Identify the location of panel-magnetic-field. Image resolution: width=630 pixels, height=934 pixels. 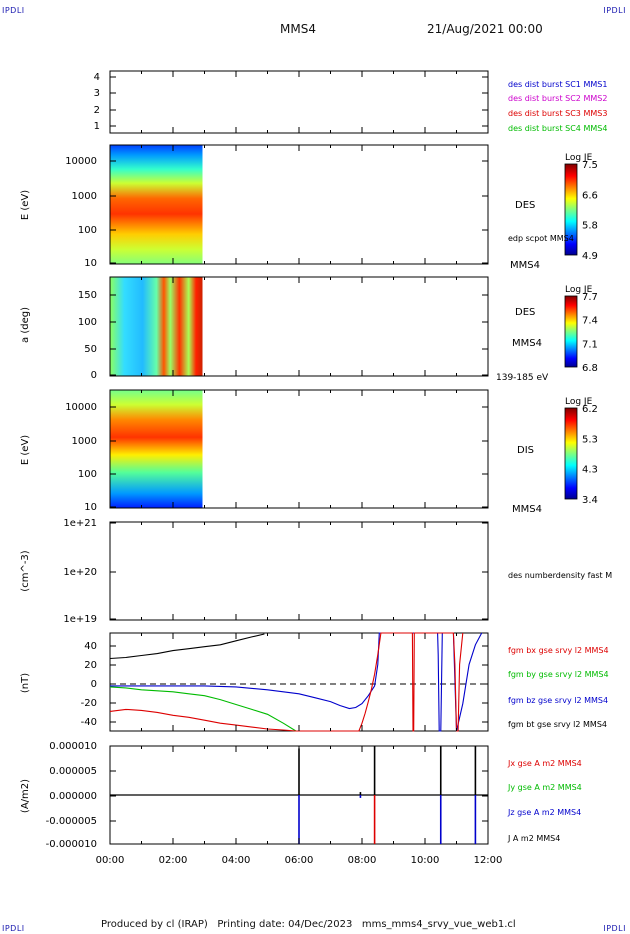
(299, 682).